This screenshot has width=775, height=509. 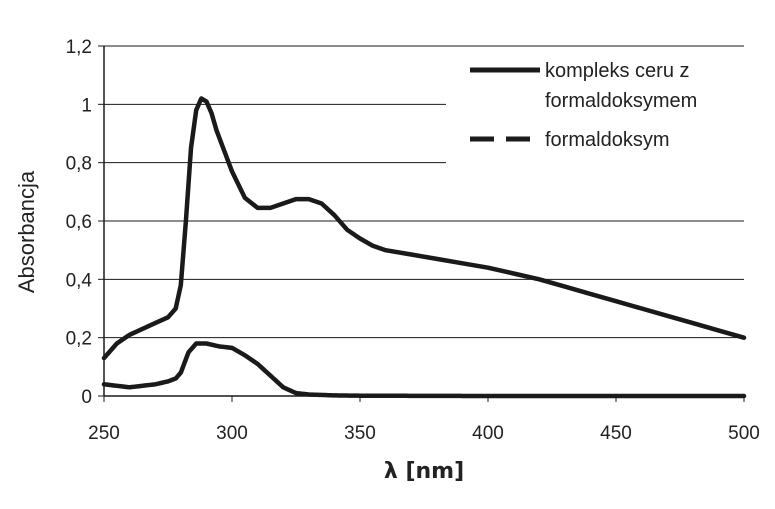 I want to click on x-axis-title: λ [nm], so click(x=424, y=471).